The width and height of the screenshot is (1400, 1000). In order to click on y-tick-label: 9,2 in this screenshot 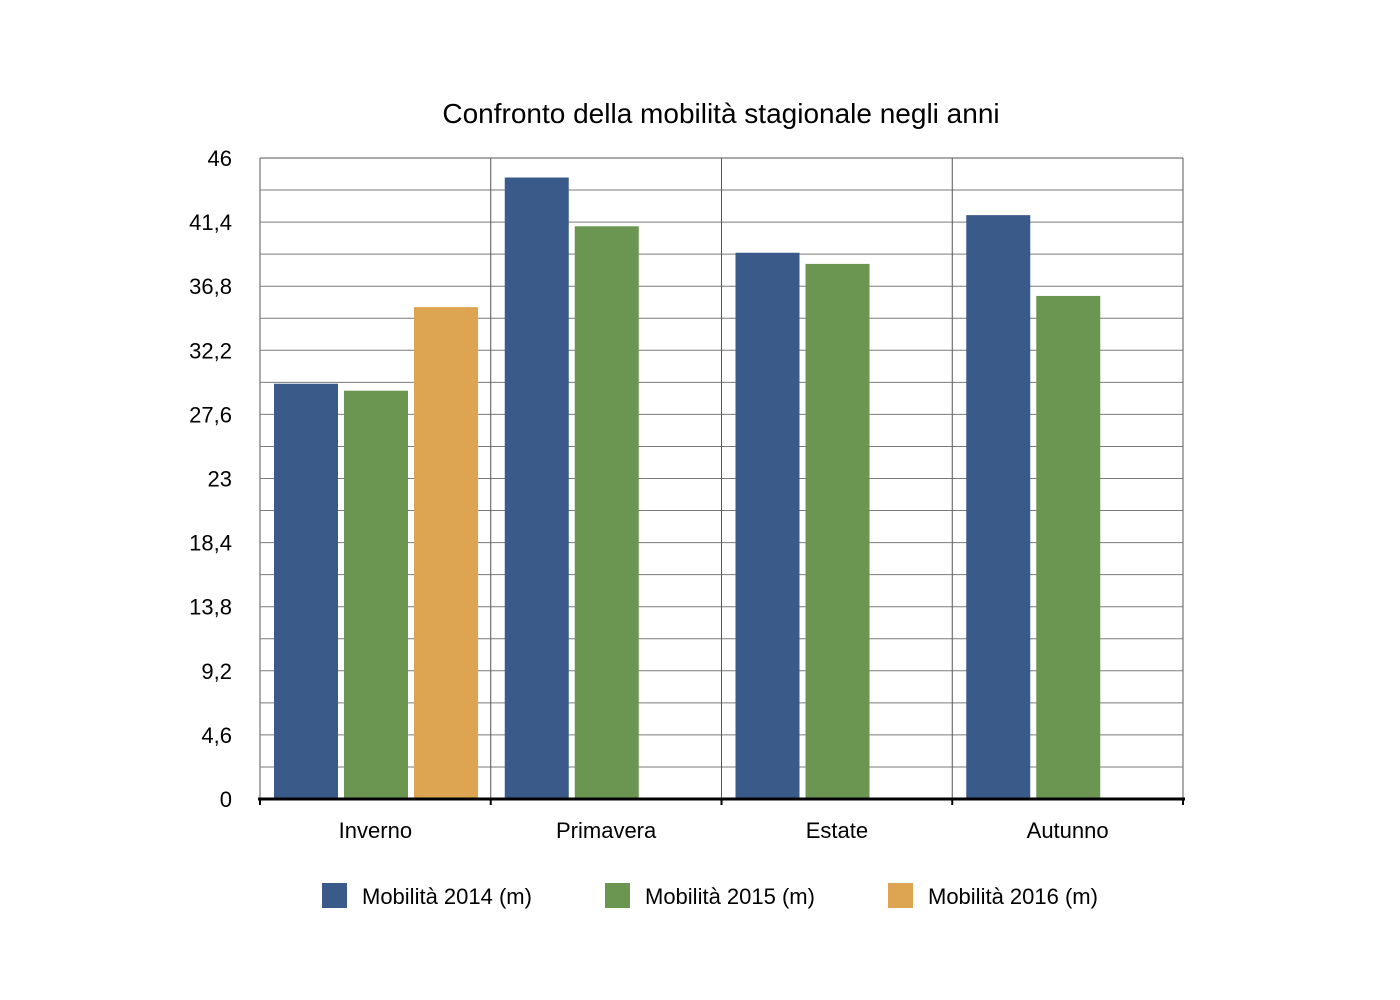, I will do `click(216, 671)`.